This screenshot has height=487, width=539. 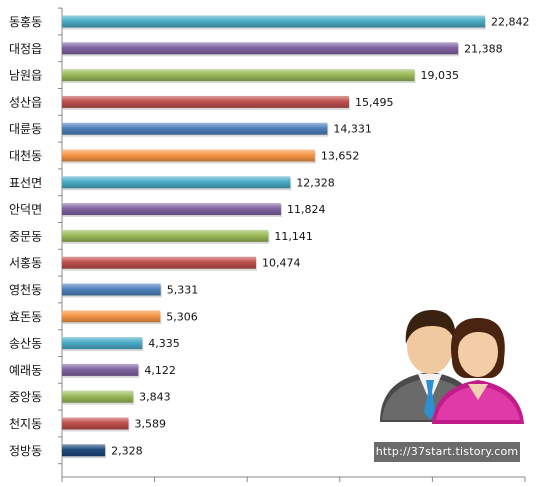 What do you see at coordinates (160, 370) in the screenshot?
I see `value-label: 4,122` at bounding box center [160, 370].